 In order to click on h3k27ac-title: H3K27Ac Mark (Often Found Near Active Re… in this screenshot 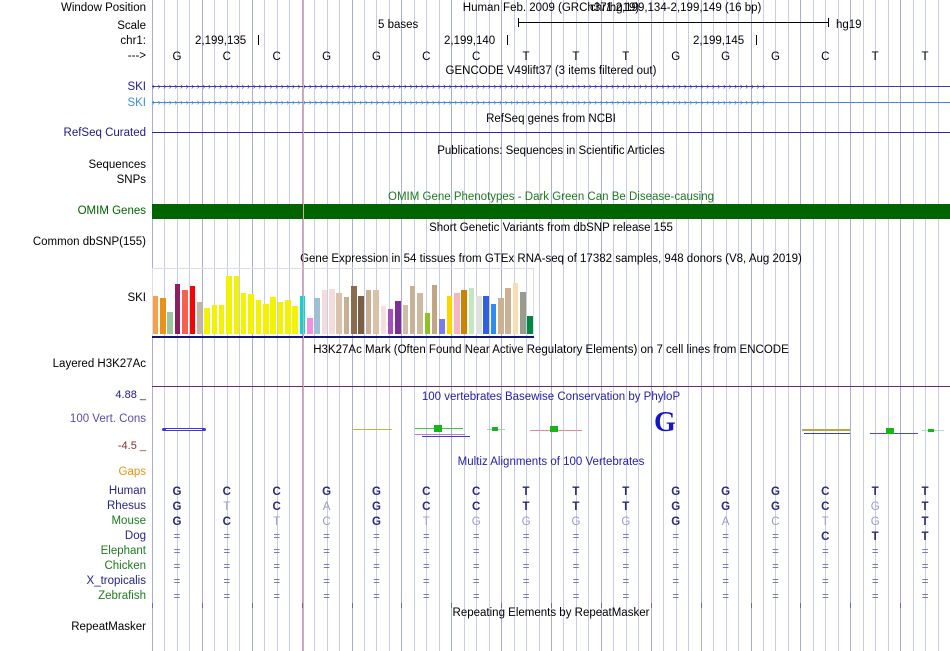, I will do `click(551, 350)`.